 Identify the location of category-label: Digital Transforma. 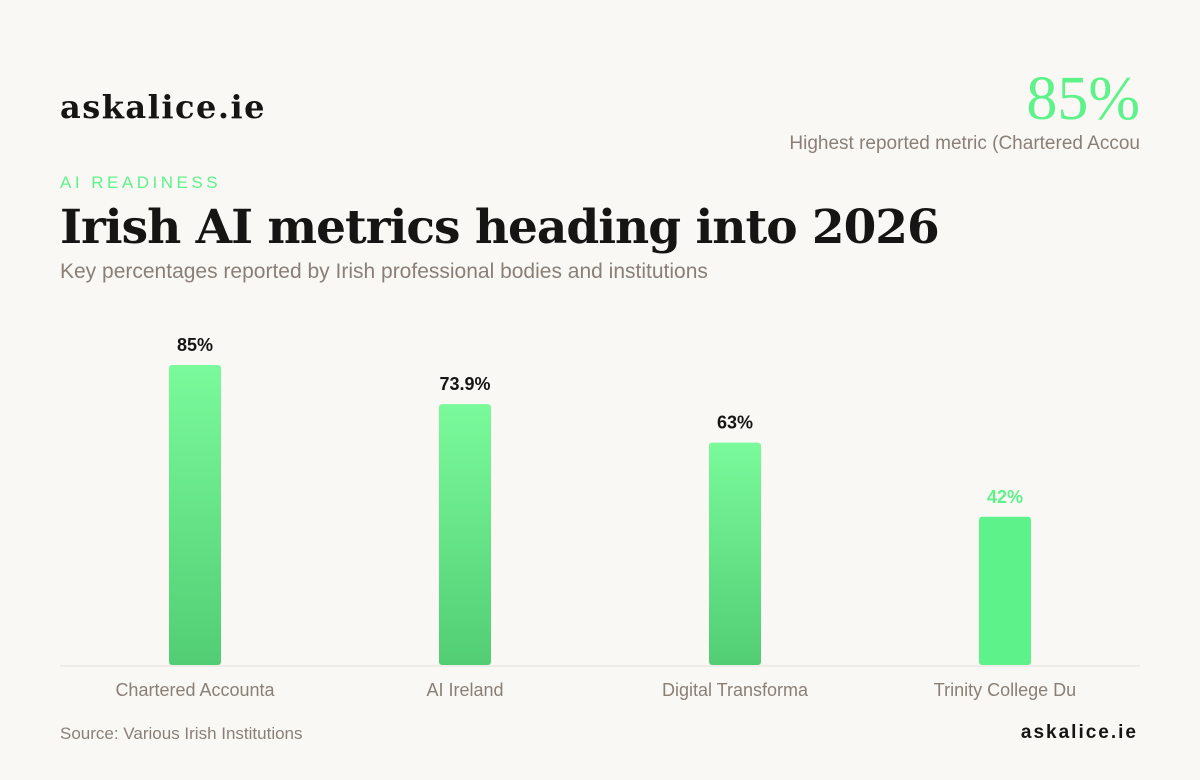
(735, 690).